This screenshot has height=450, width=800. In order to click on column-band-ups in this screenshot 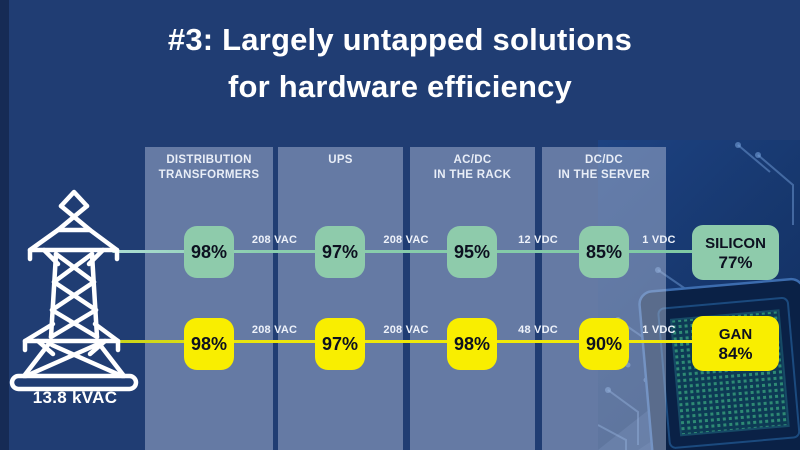, I will do `click(340, 298)`.